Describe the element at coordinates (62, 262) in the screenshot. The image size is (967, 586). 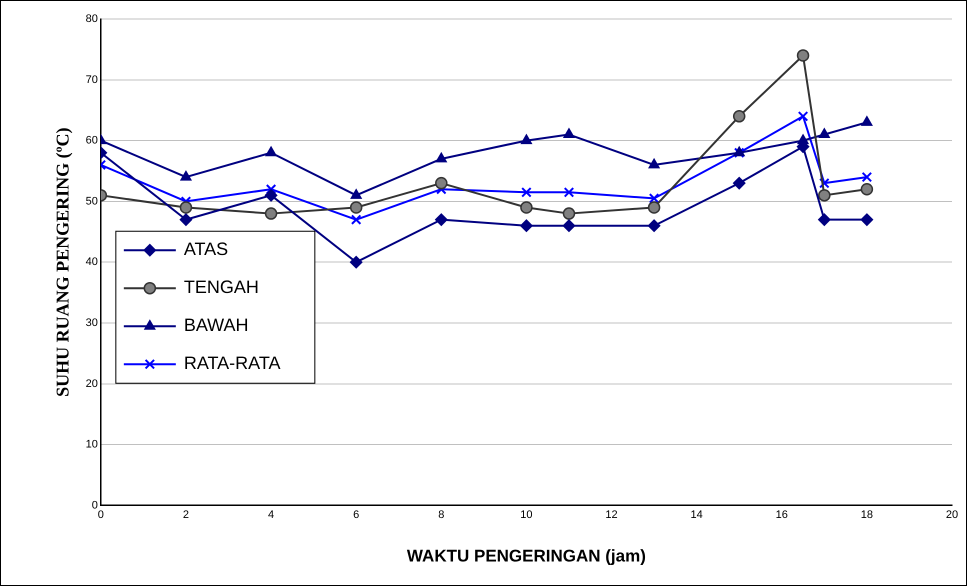
I see `y-axis-title: SUHU RUANG PENGERING (ºC)` at that location.